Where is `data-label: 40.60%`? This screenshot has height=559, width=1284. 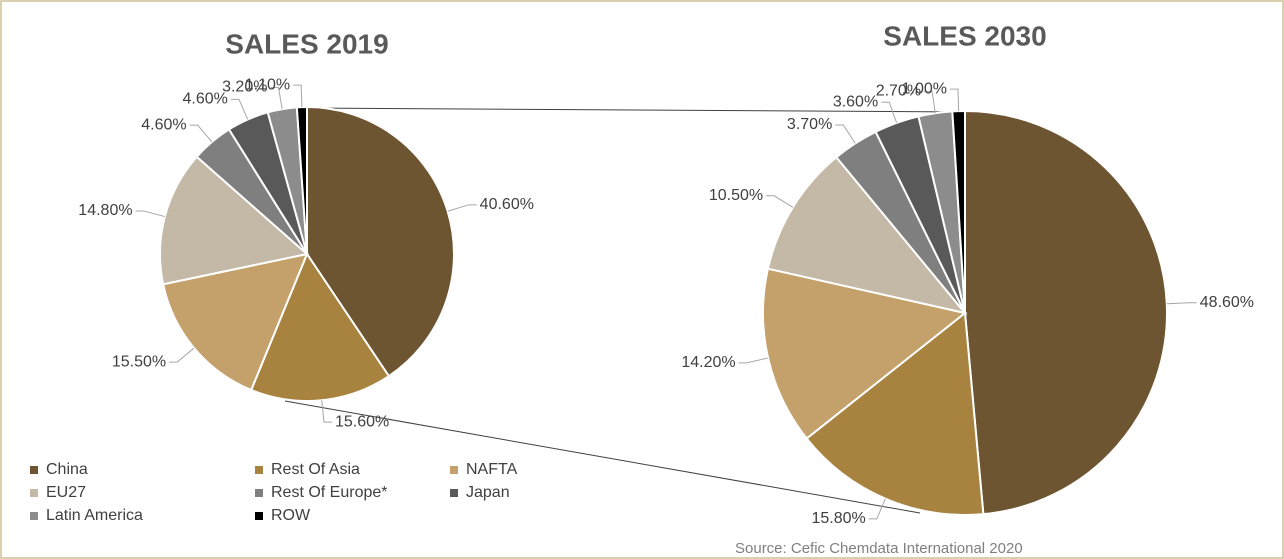 data-label: 40.60% is located at coordinates (507, 204).